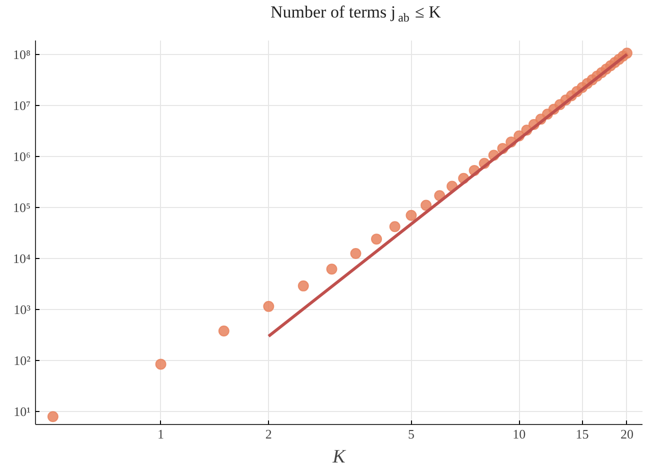 This screenshot has width=647, height=472. I want to click on x-tick-label: 2, so click(268, 434).